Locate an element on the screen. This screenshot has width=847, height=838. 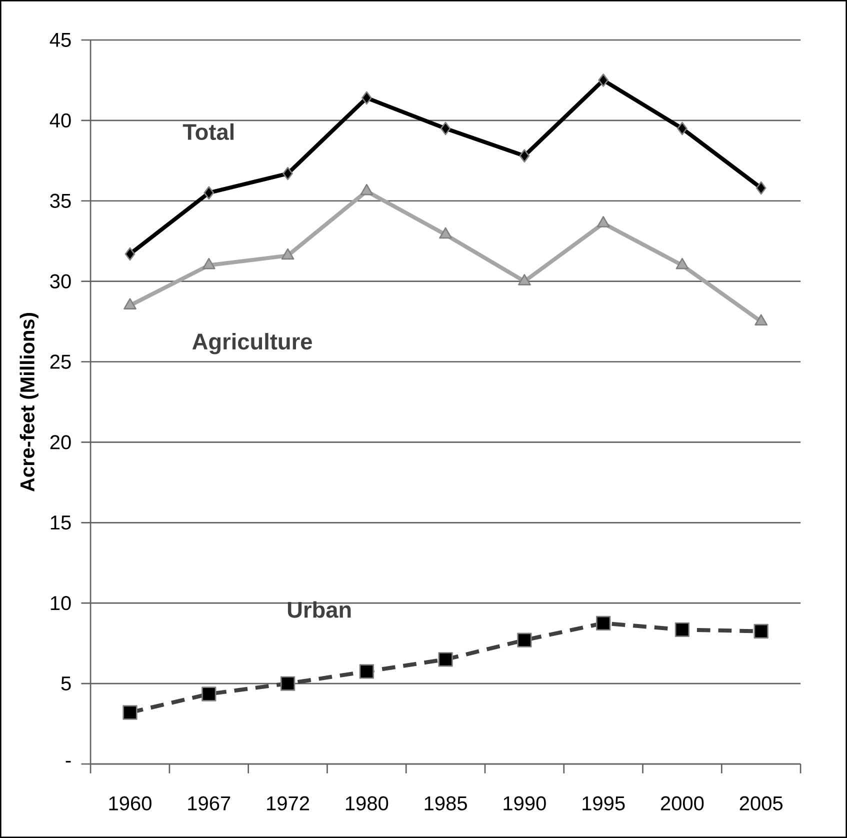
y-tick-label: - is located at coordinates (68, 761).